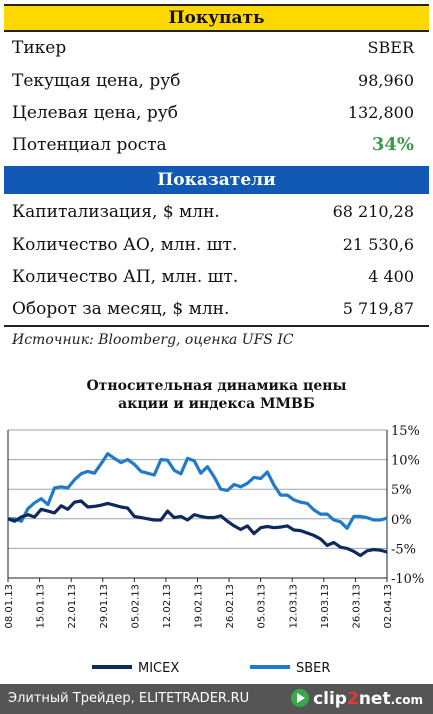 This screenshot has height=714, width=433. Describe the element at coordinates (313, 668) in the screenshot. I see `legend-label-sber: SBER` at that location.